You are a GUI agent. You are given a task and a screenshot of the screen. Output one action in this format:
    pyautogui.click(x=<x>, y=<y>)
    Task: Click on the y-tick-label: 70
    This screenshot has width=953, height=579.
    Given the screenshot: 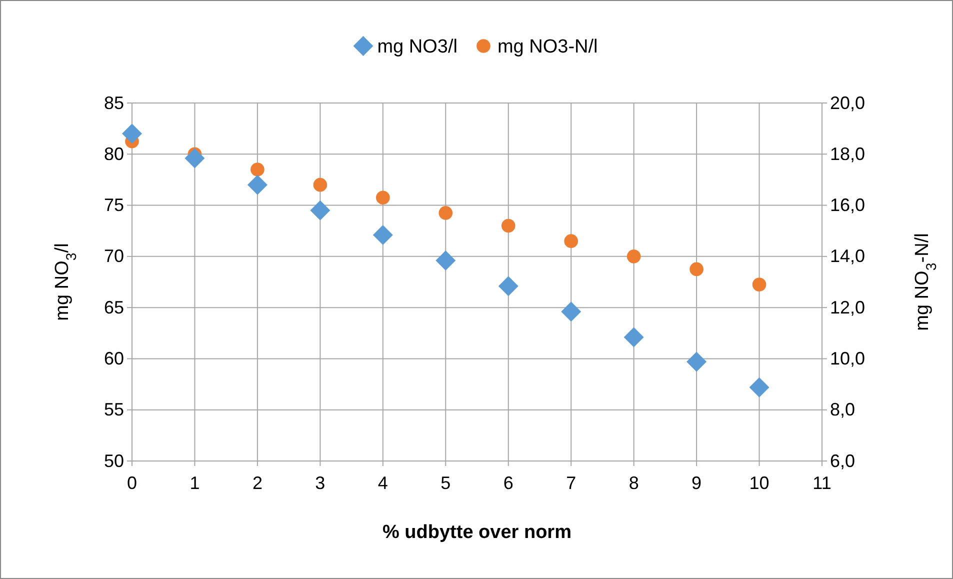 What is the action you would take?
    pyautogui.click(x=114, y=256)
    